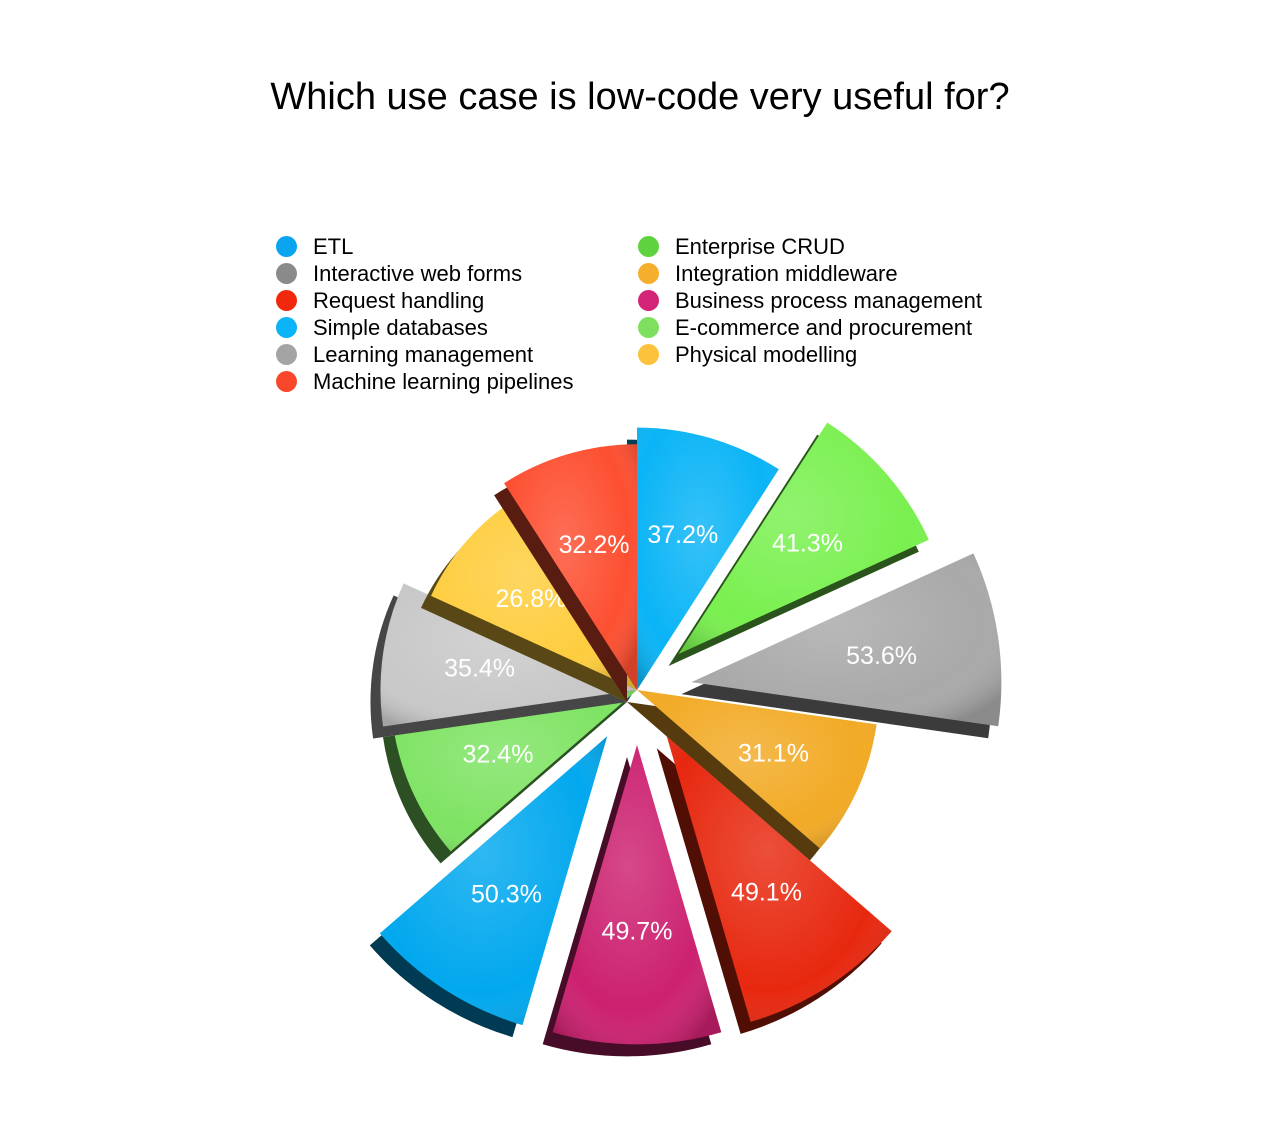 The width and height of the screenshot is (1280, 1128). What do you see at coordinates (807, 543) in the screenshot?
I see `pie-slice-label: 41.3%` at bounding box center [807, 543].